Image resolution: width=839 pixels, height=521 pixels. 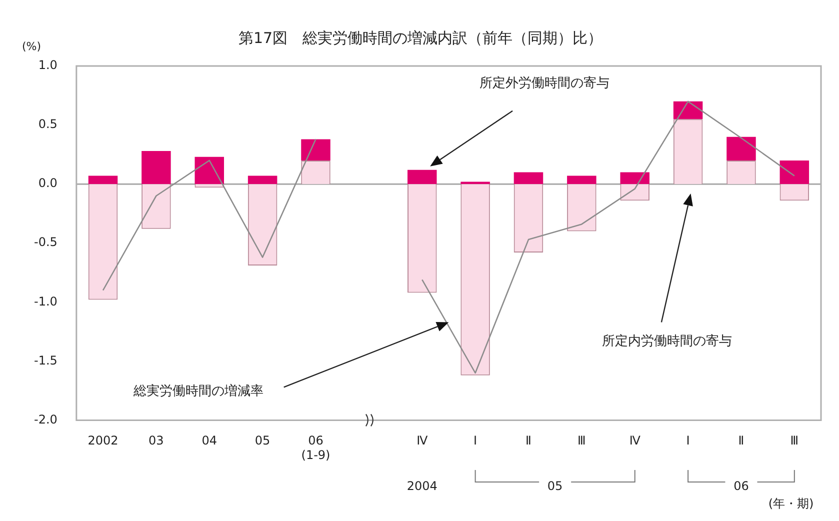 What do you see at coordinates (791, 504) in the screenshot?
I see `text: (年・期)` at bounding box center [791, 504].